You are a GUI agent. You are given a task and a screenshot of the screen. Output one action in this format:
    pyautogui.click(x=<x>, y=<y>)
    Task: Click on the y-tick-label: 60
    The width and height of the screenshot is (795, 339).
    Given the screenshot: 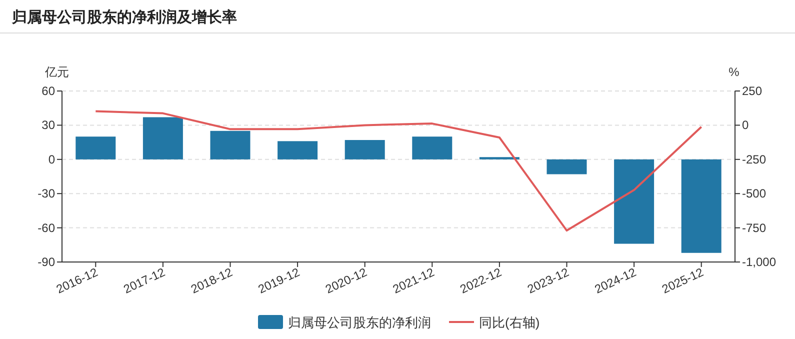 What is the action you would take?
    pyautogui.click(x=49, y=91)
    